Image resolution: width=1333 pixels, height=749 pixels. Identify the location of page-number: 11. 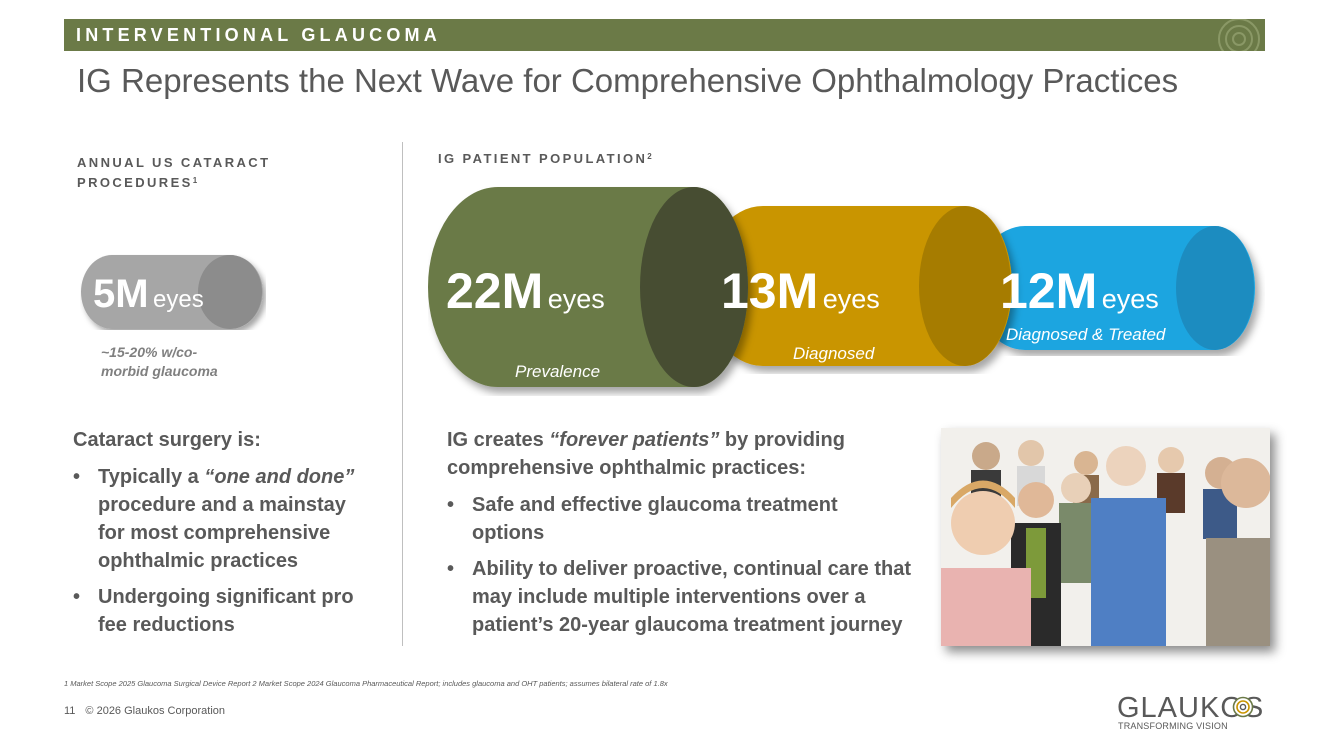
(70, 711).